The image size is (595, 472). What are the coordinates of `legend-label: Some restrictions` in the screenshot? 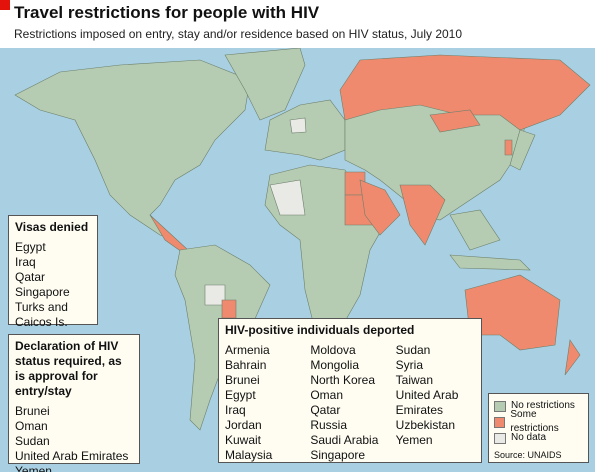 It's located at (534, 421).